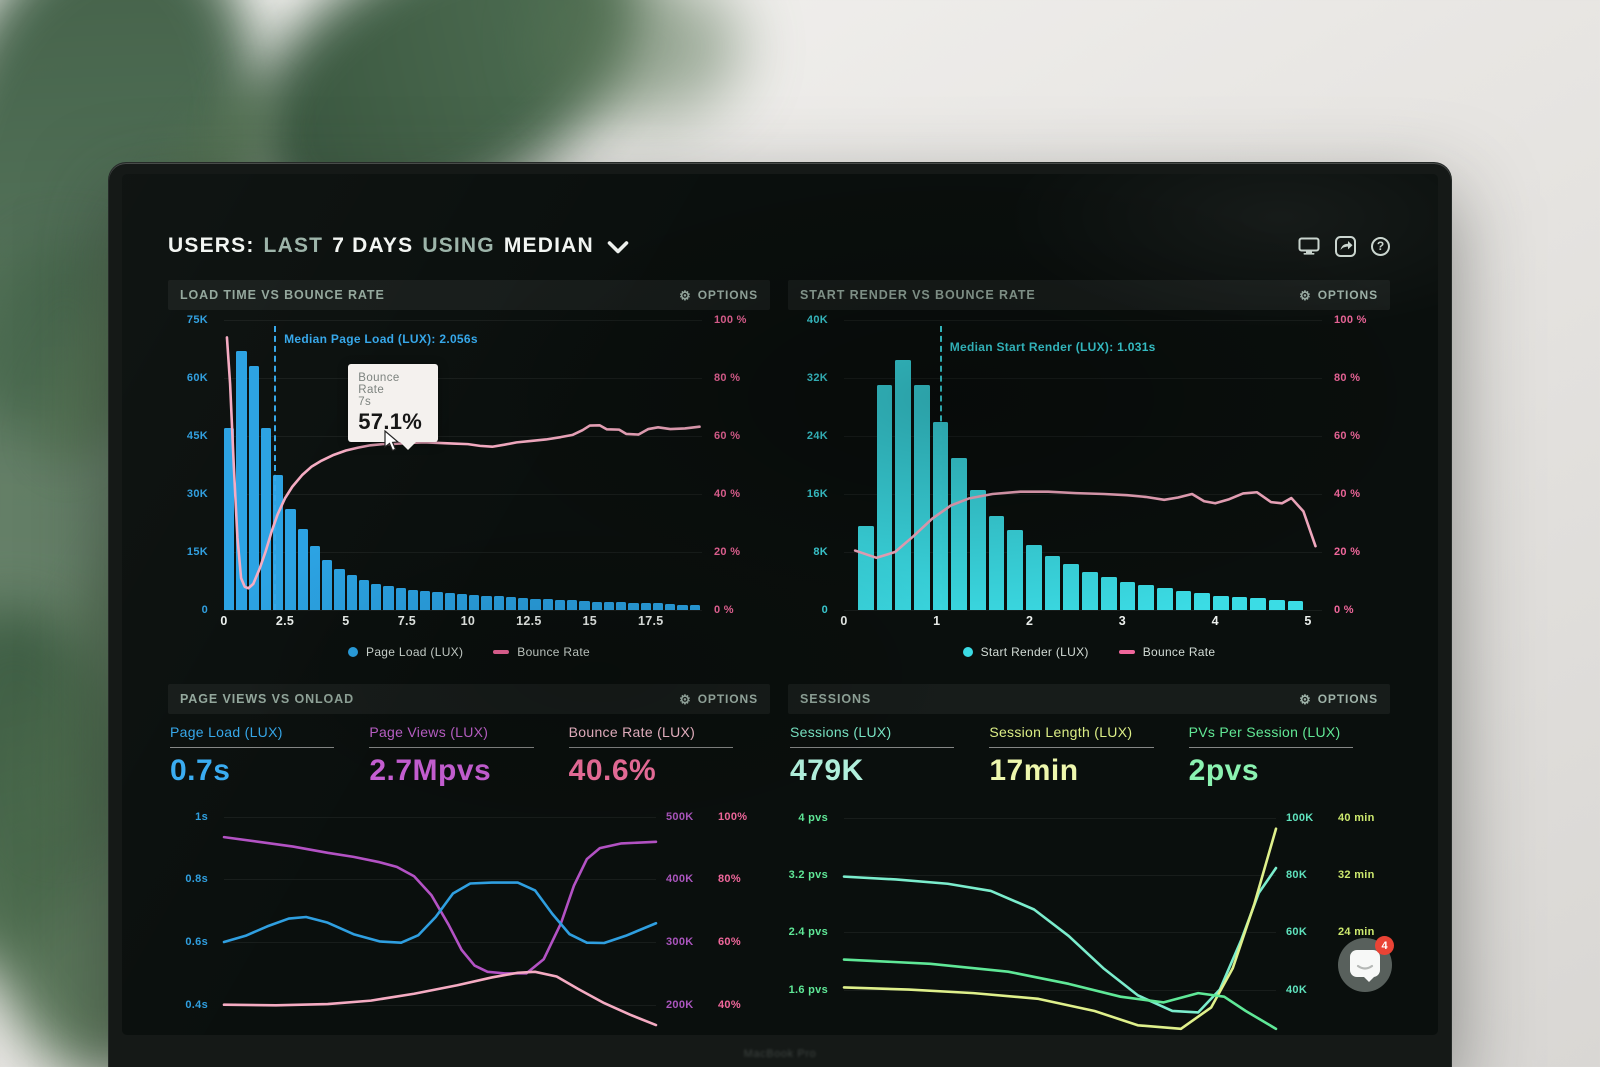 The image size is (1600, 1067). I want to click on title-segment: MEDIAN, so click(548, 245).